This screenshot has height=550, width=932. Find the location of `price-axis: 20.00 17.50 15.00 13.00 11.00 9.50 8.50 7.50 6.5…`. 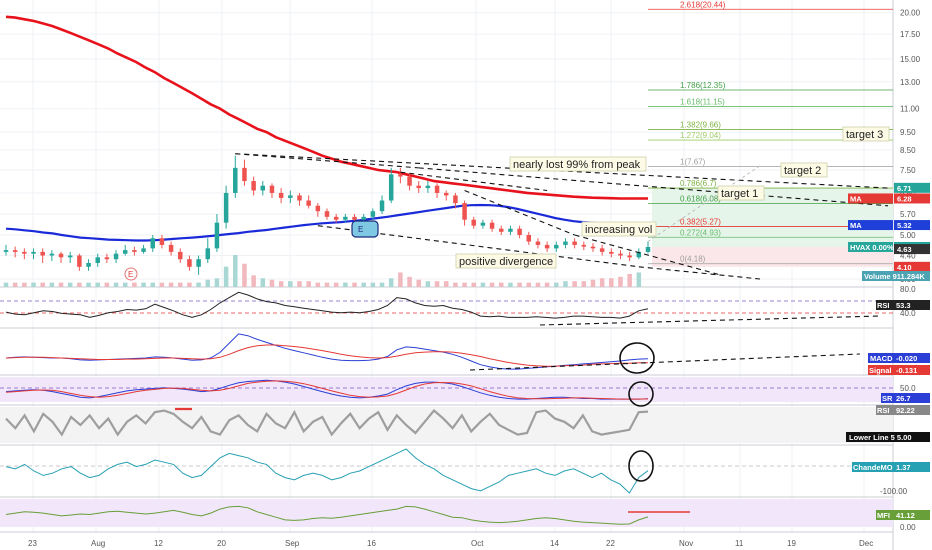

price-axis: 20.00 17.50 15.00 13.00 11.00 9.50 8.50 7.50 6.5… is located at coordinates (888, 270).